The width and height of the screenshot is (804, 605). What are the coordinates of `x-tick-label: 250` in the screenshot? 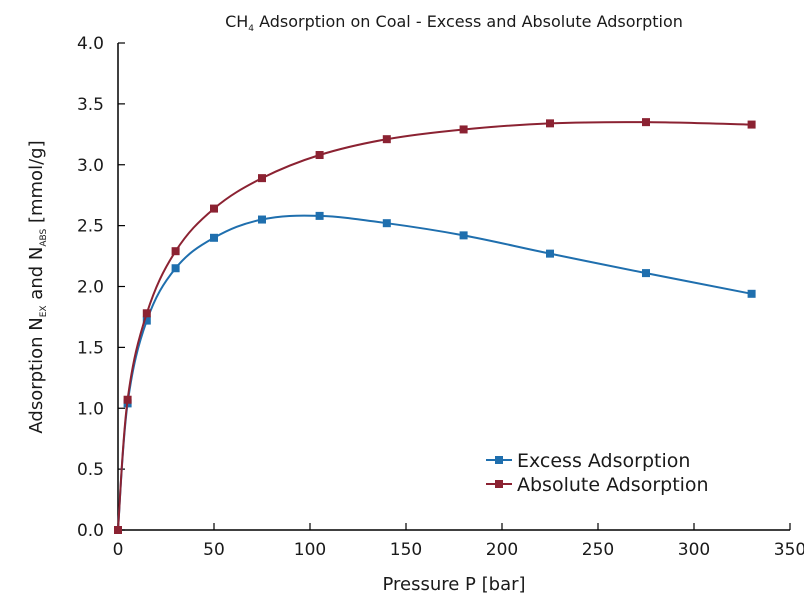 It's located at (598, 550).